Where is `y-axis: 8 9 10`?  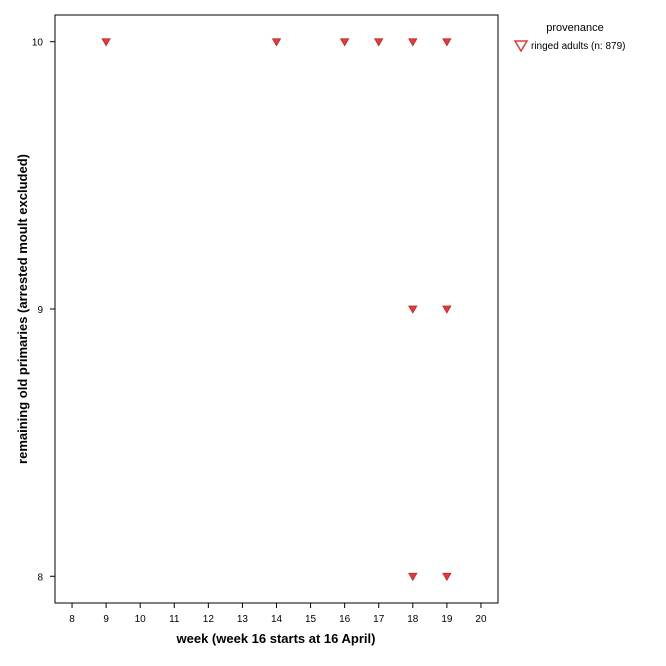 y-axis: 8 9 10 is located at coordinates (43, 310).